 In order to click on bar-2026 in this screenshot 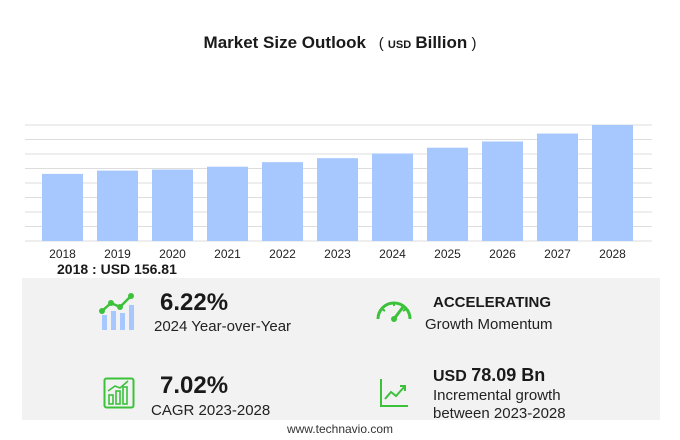, I will do `click(502, 191)`.